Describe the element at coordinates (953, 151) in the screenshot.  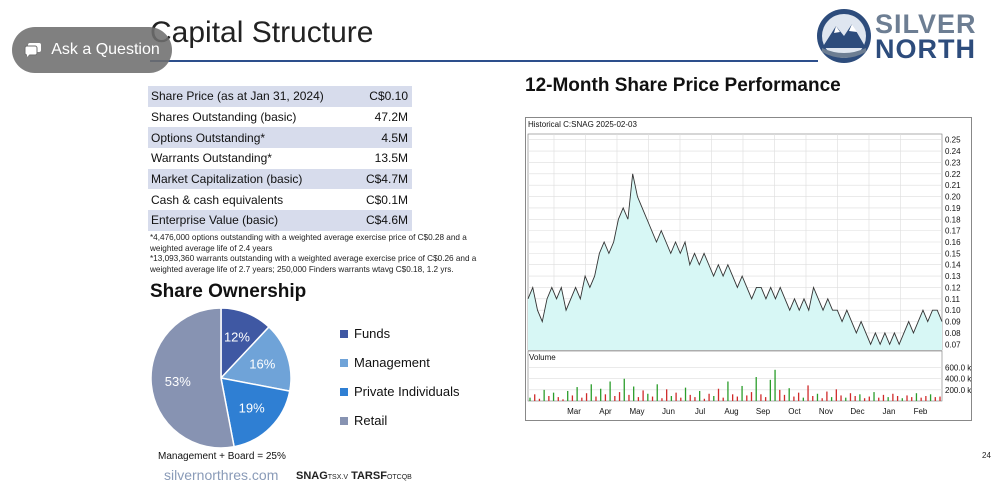
I see `y-tick-label: 0.24` at that location.